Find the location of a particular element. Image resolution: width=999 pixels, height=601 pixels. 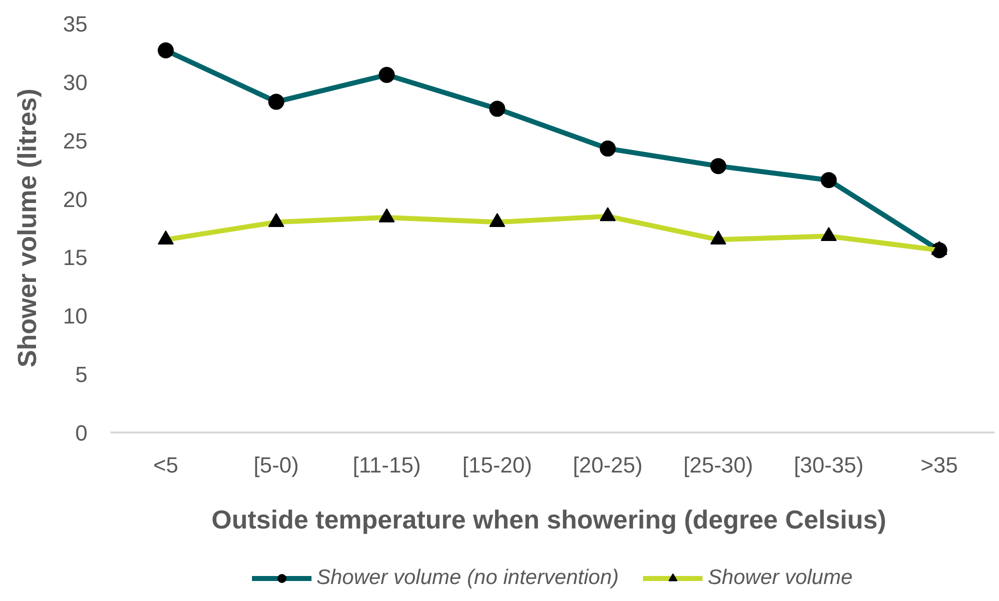

y-tick-label: 25 is located at coordinates (75, 141).